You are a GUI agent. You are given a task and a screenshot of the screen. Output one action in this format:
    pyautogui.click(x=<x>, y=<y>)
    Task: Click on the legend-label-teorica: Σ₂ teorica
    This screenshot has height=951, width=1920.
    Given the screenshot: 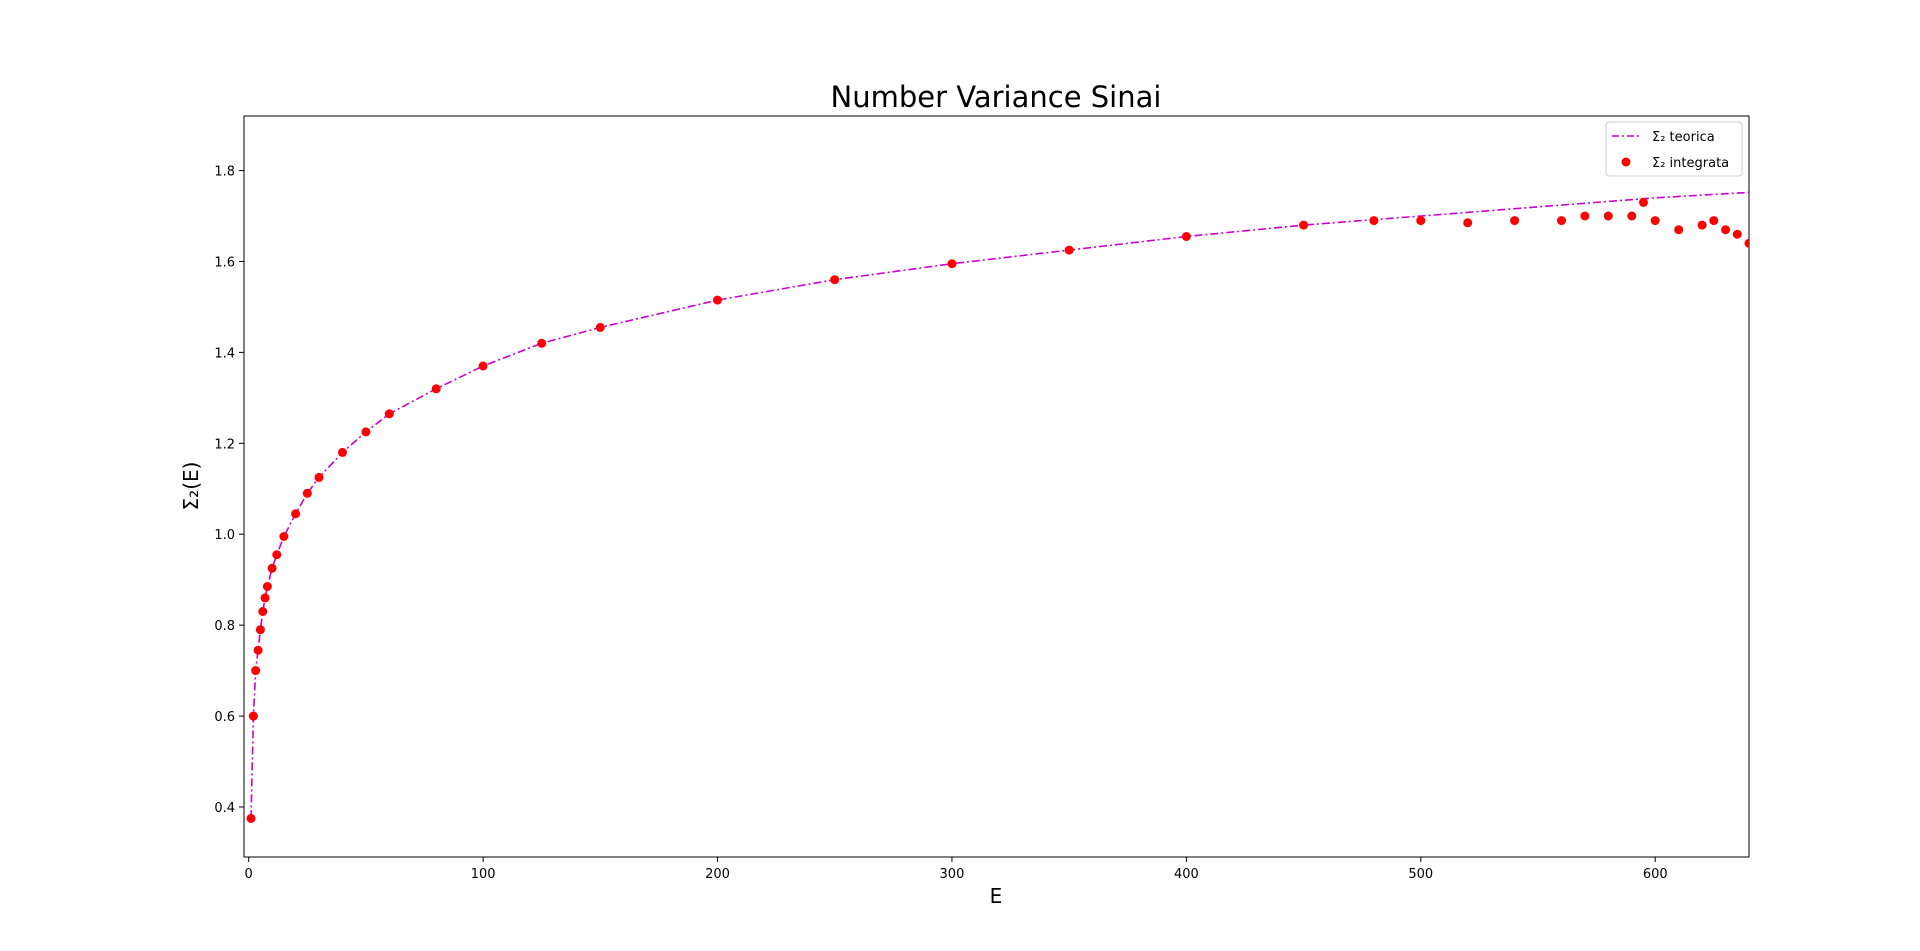 What is the action you would take?
    pyautogui.click(x=1683, y=137)
    